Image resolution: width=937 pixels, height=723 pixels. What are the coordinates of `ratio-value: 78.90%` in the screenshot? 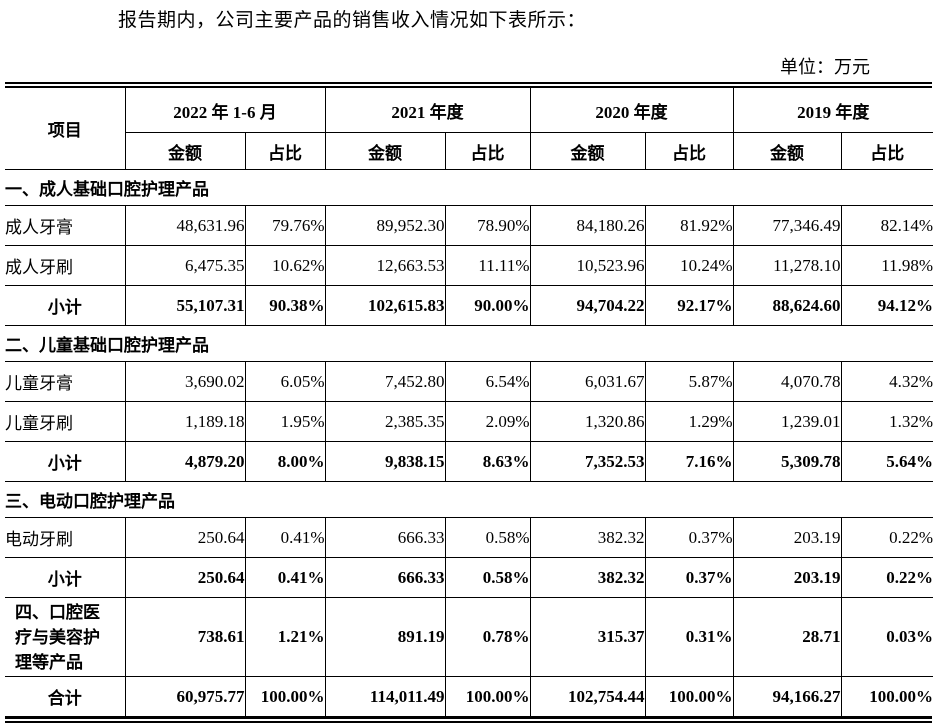 It's located at (487, 225).